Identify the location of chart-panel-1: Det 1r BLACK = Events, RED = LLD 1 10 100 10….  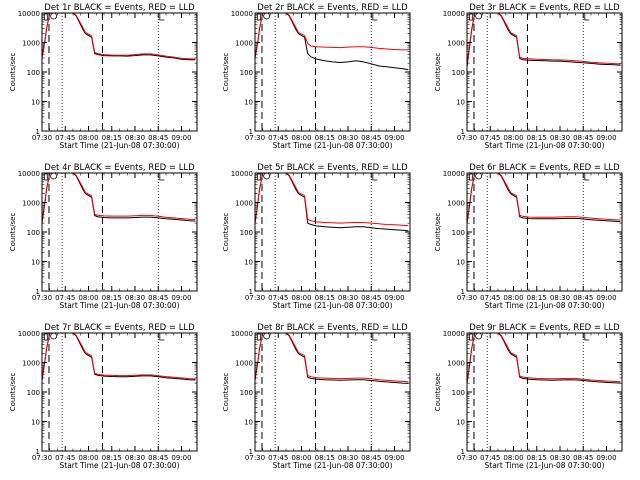
(103, 76).